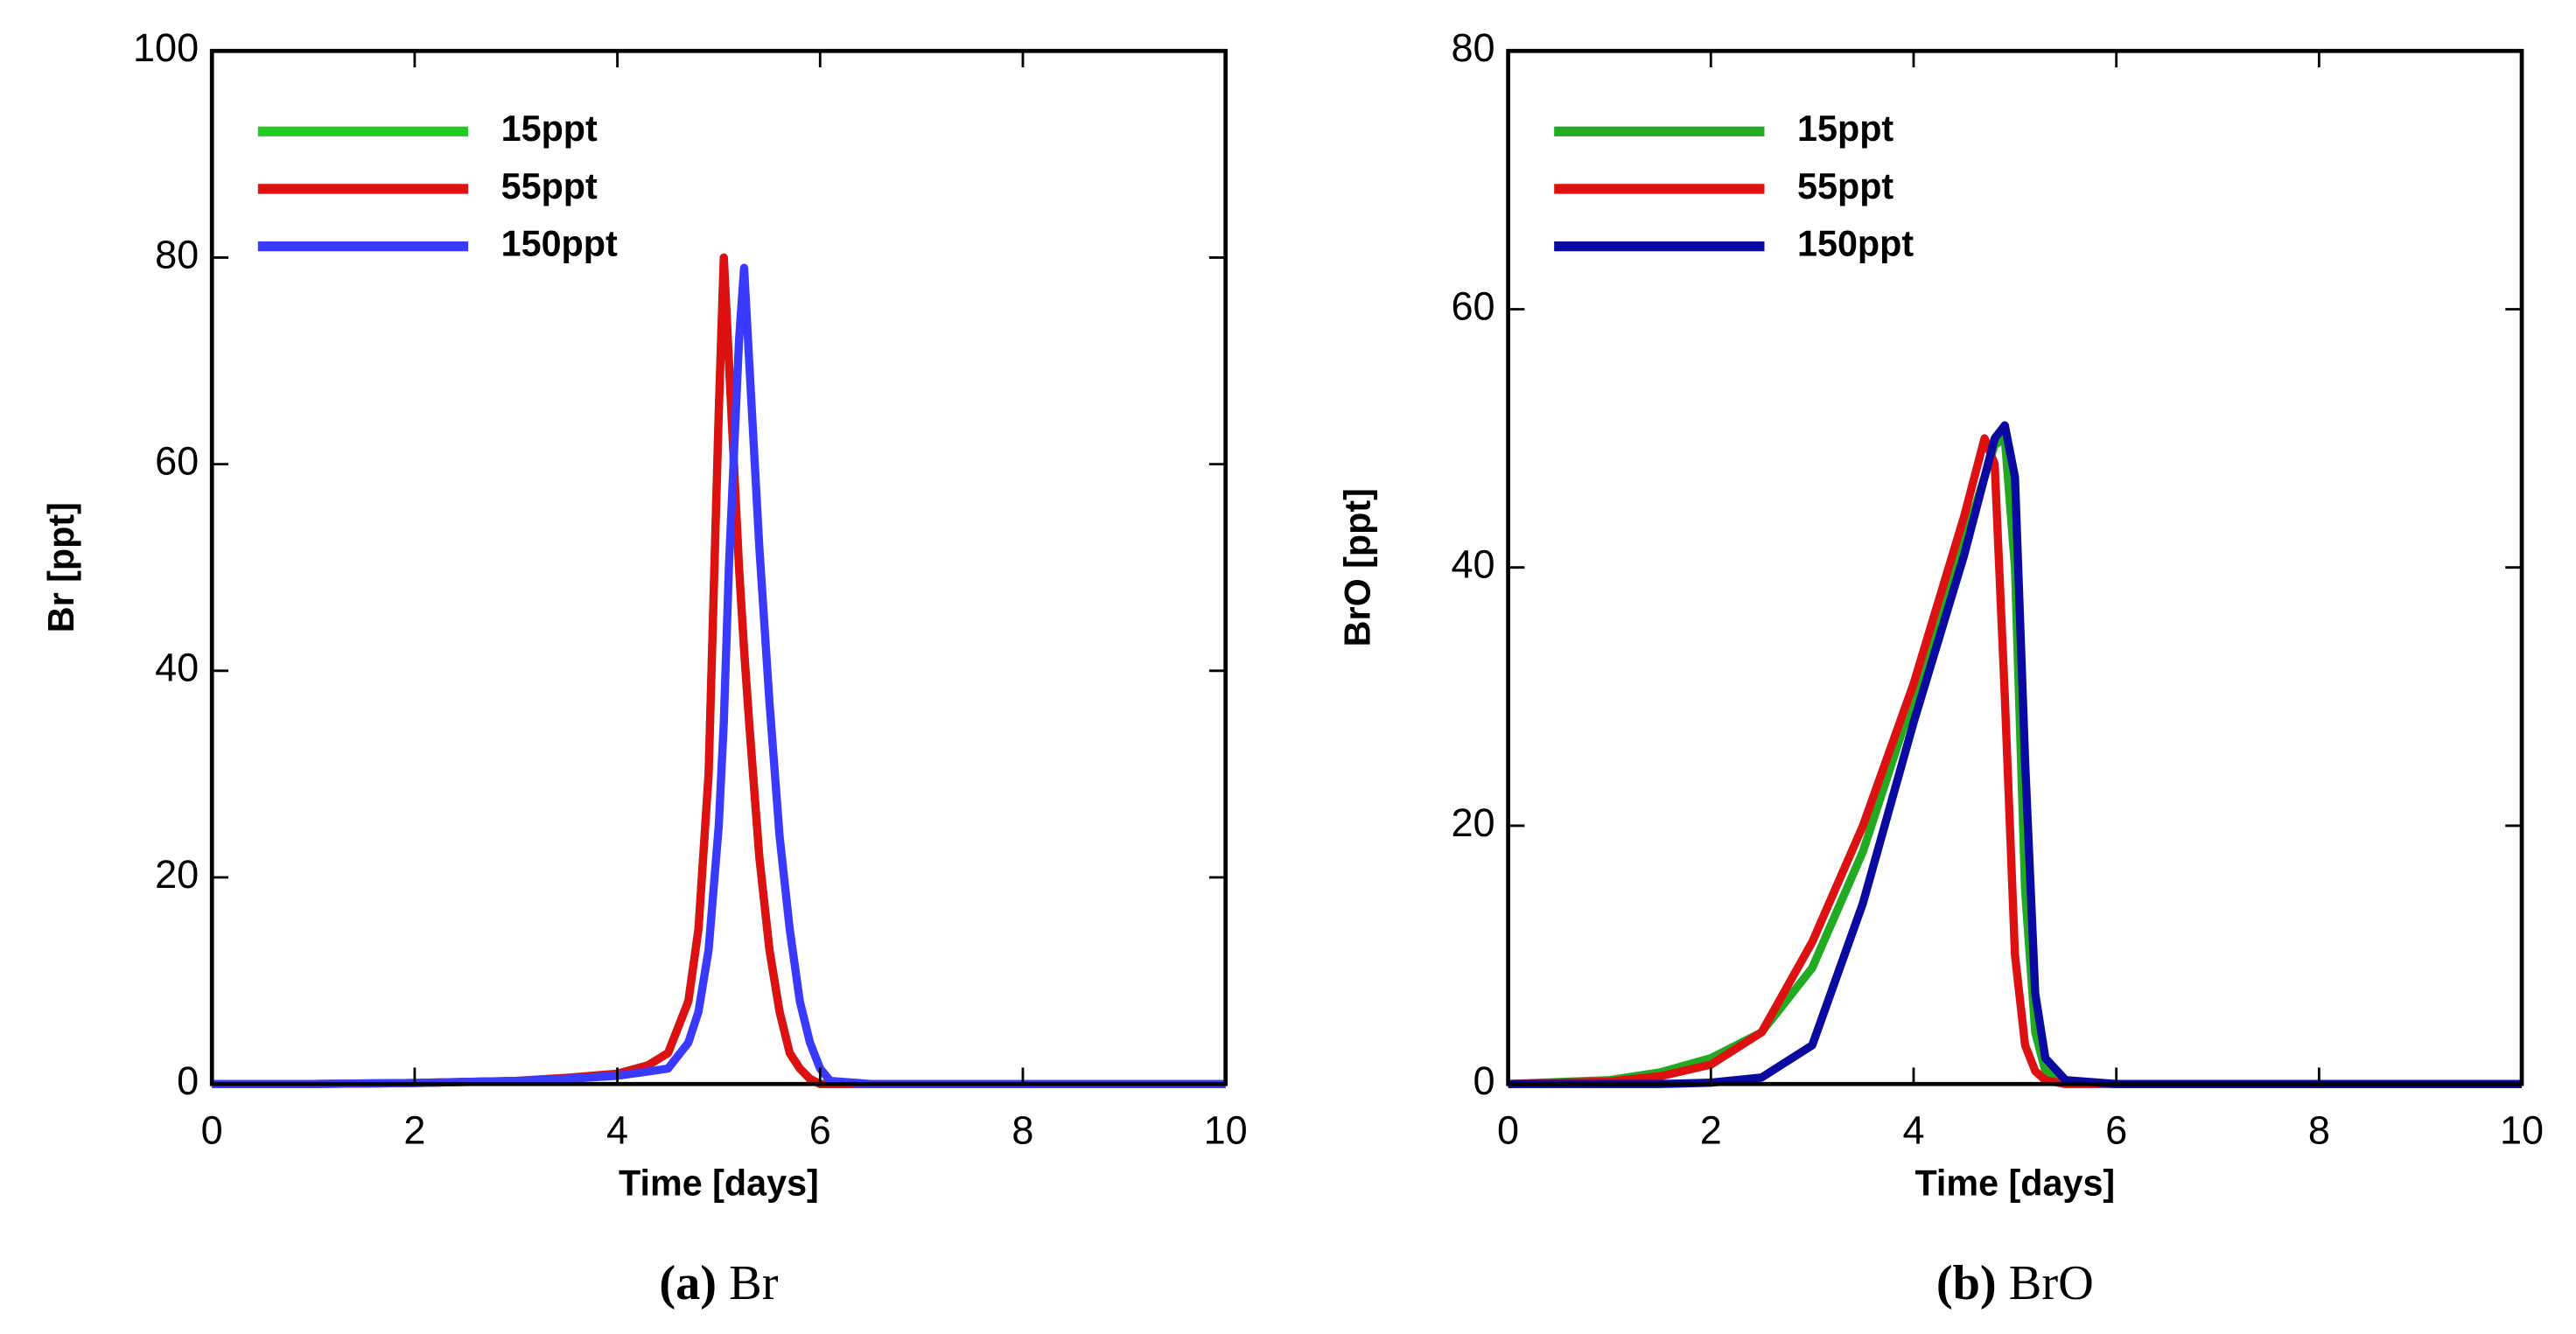  I want to click on y-axis-title: Br [ppt], so click(61, 567).